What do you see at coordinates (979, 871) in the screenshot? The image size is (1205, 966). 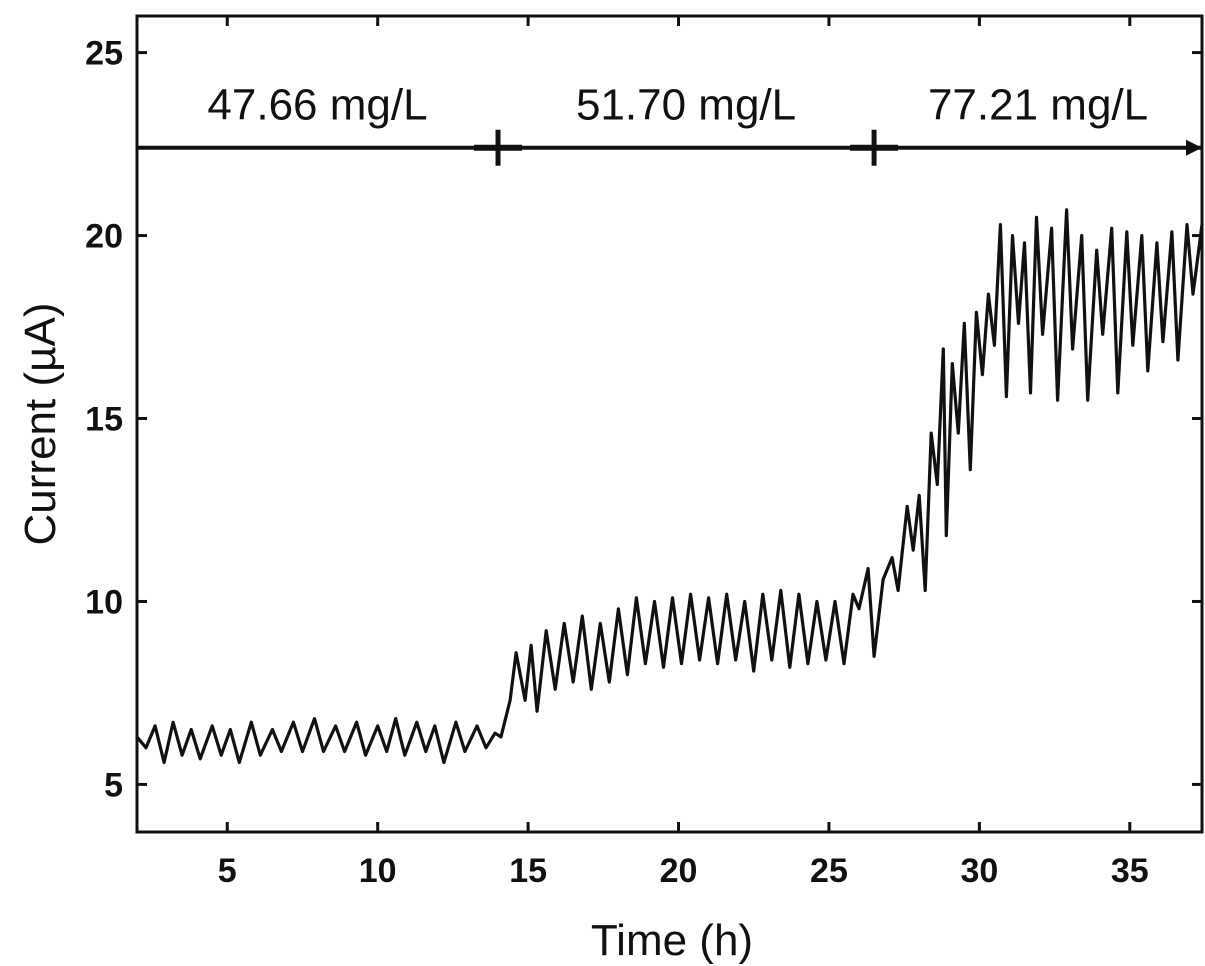 I see `x-tick-label: 30` at bounding box center [979, 871].